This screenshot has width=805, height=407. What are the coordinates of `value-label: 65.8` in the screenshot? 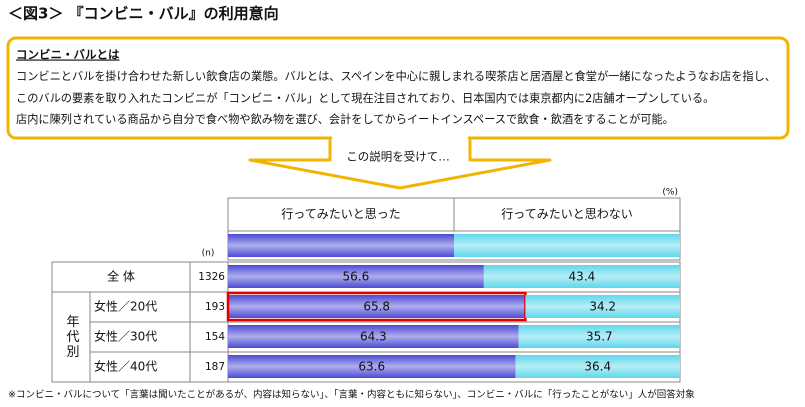 It's located at (376, 307).